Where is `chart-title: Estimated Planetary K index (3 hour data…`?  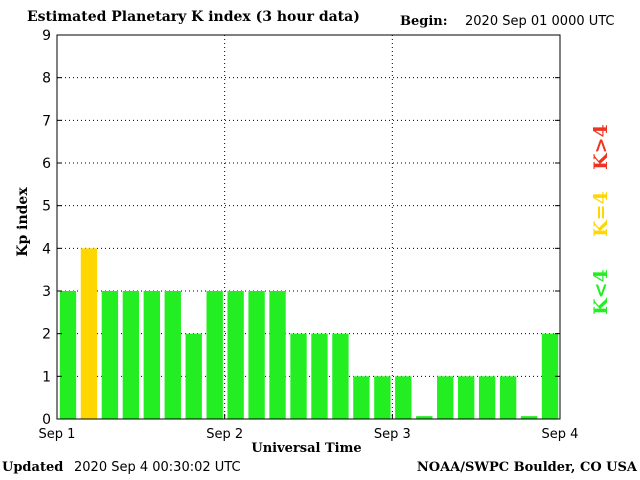 chart-title: Estimated Planetary K index (3 hour data… is located at coordinates (193, 17).